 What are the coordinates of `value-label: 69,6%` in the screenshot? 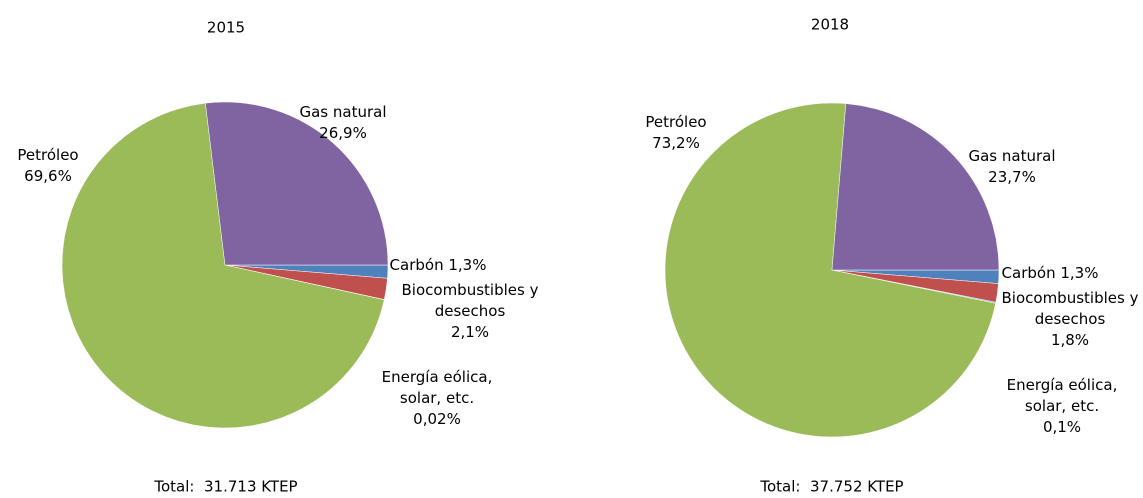 It's located at (48, 176).